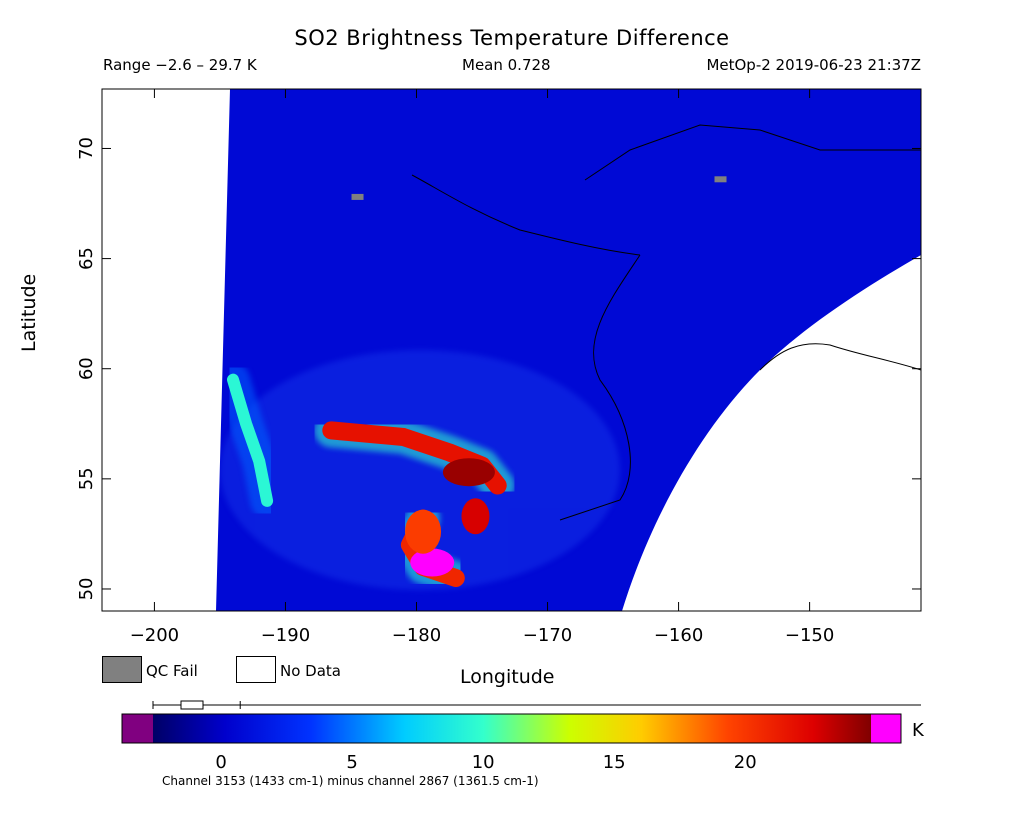 Image resolution: width=1024 pixels, height=813 pixels. What do you see at coordinates (192, 705) in the screenshot?
I see `range-indicator-box` at bounding box center [192, 705].